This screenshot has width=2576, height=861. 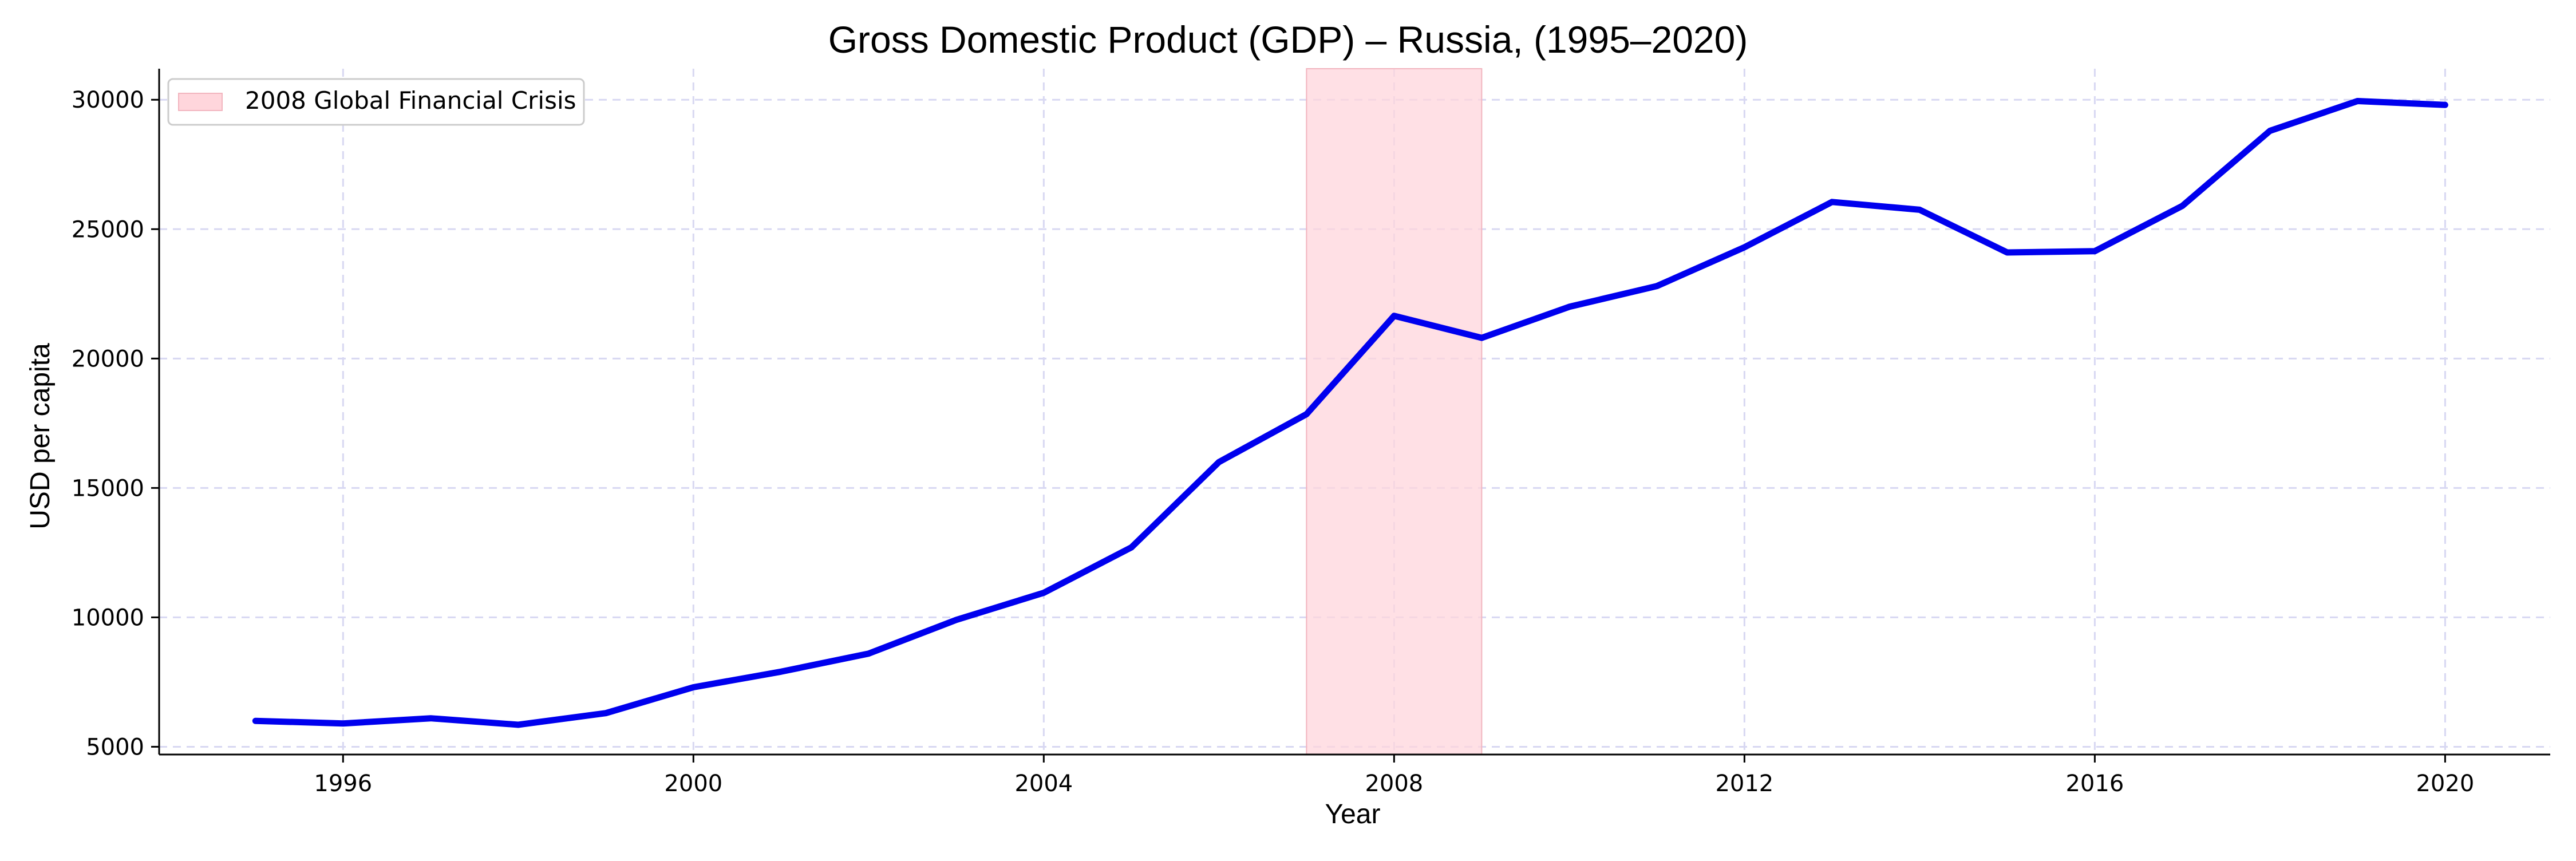 What do you see at coordinates (40, 436) in the screenshot?
I see `y-axis-label: USD per capita` at bounding box center [40, 436].